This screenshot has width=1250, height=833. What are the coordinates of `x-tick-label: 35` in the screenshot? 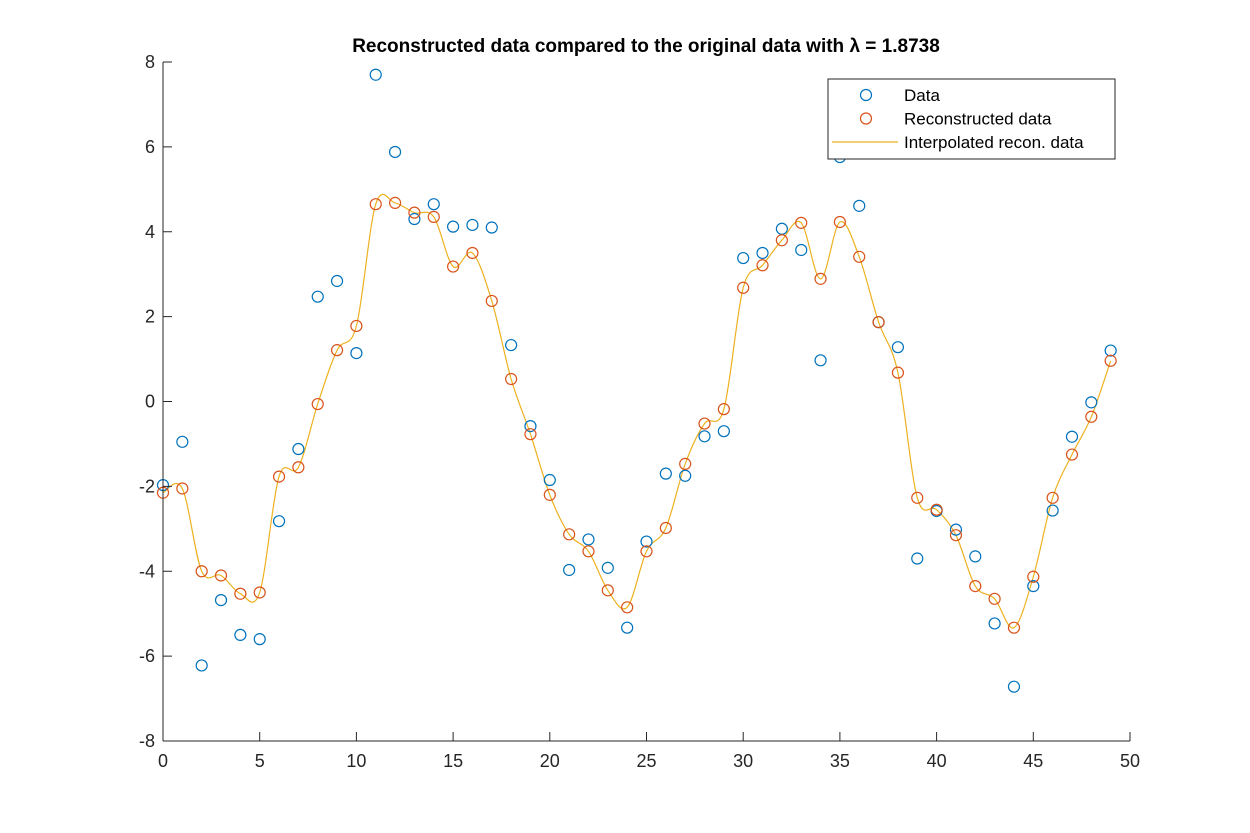 It's located at (840, 761).